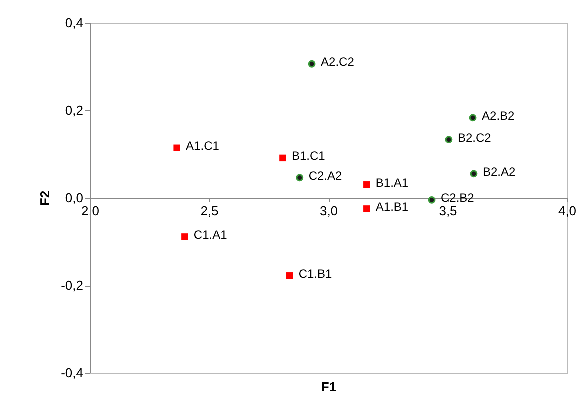 This screenshot has width=577, height=409. Describe the element at coordinates (209, 211) in the screenshot. I see `x-tick-label: 2,5` at that location.